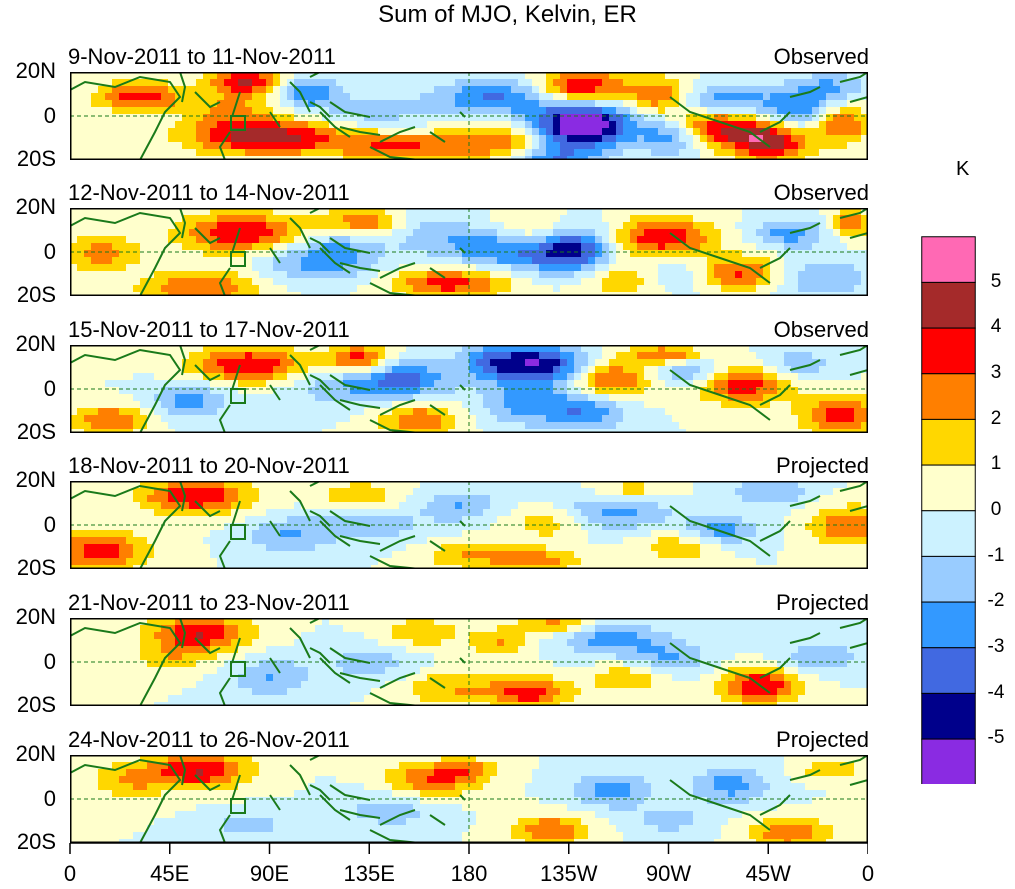  What do you see at coordinates (468, 848) in the screenshot?
I see `x-axis-line` at bounding box center [468, 848].